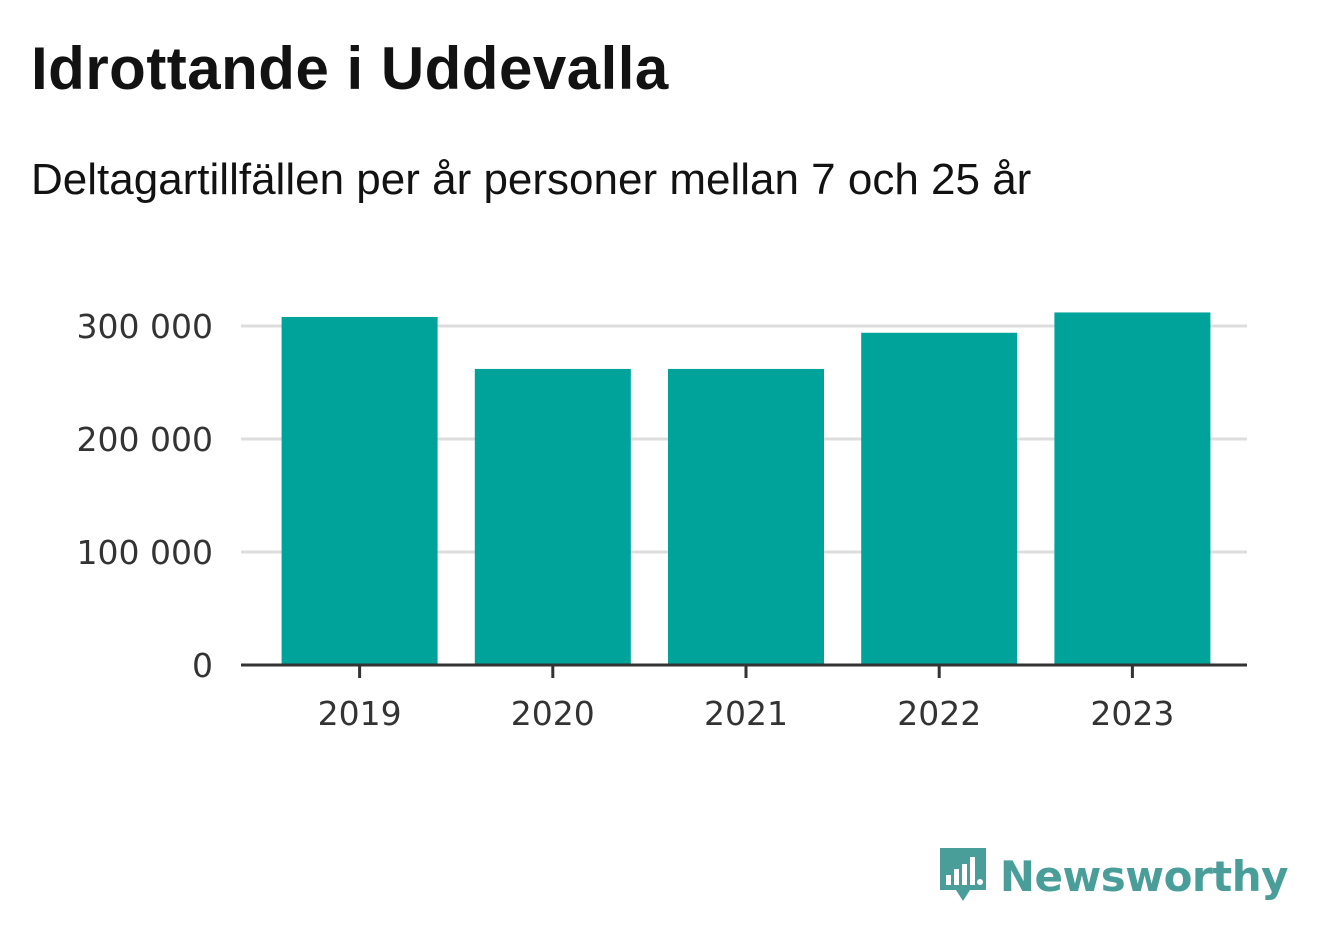 Image resolution: width=1322 pixels, height=939 pixels. Describe the element at coordinates (963, 876) in the screenshot. I see `bar-chart-speech-bubble-icon` at that location.